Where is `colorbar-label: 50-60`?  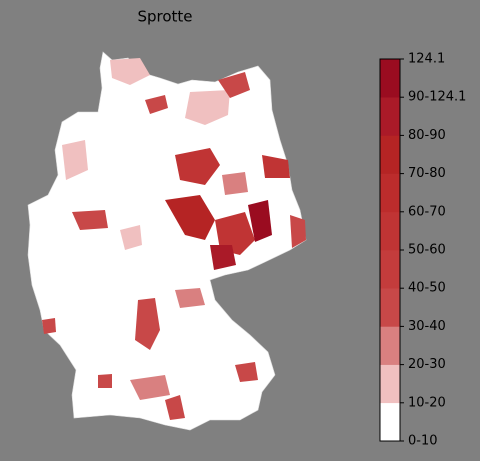
colorbar-label: 50-60 is located at coordinates (427, 250).